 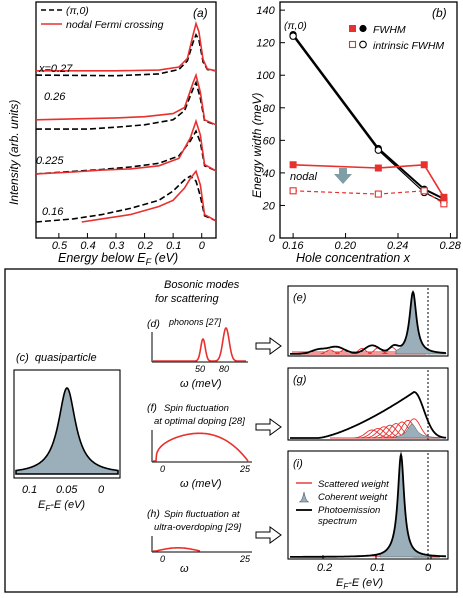 I want to click on panel-g-scattered, so click(x=385, y=428).